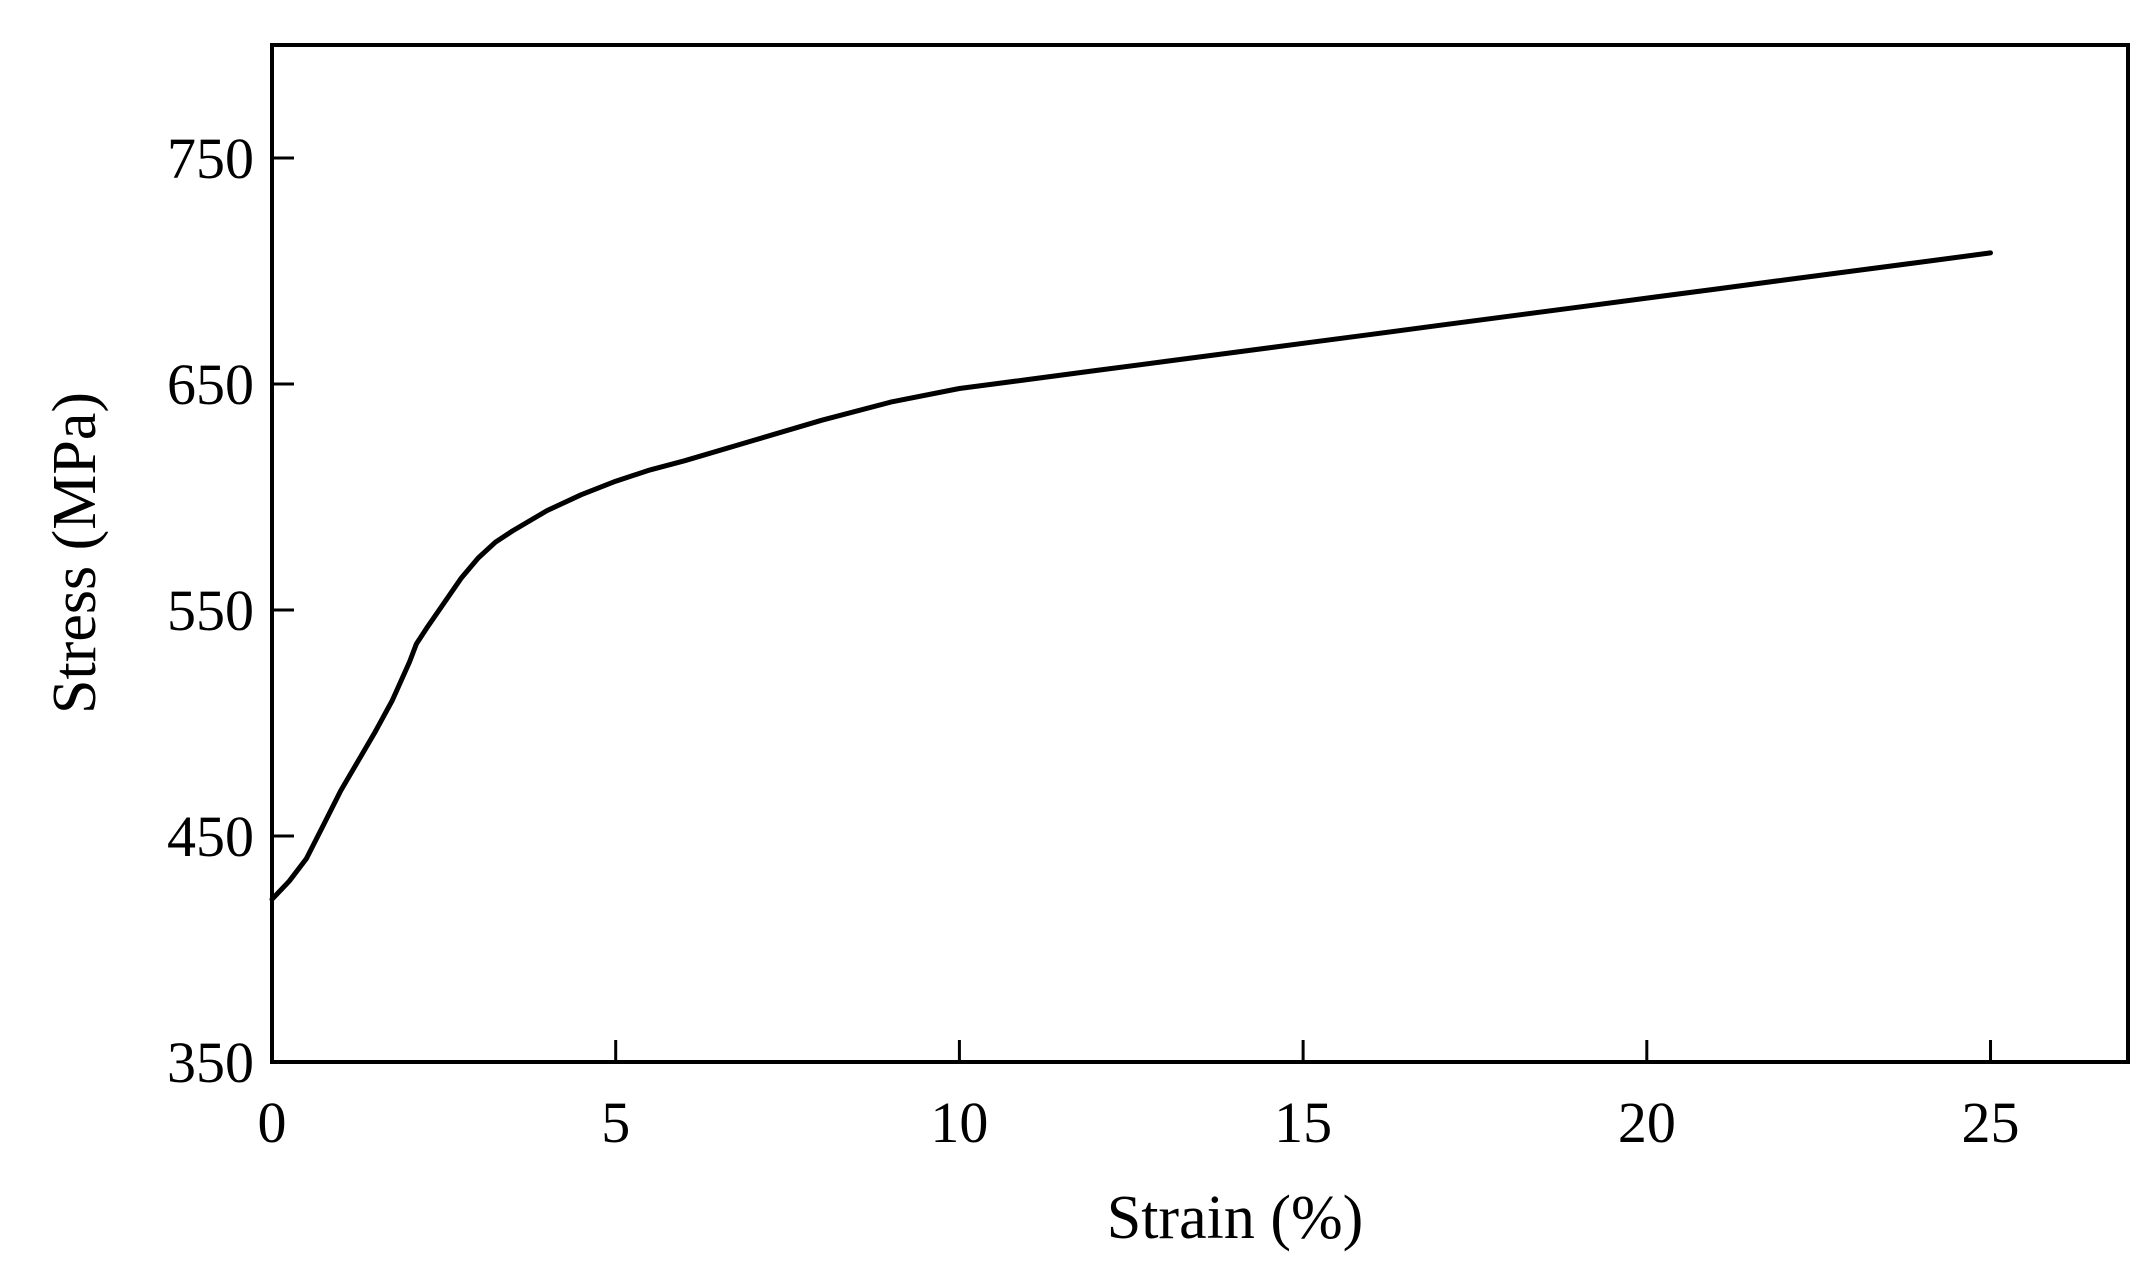  What do you see at coordinates (210, 384) in the screenshot?
I see `y-tick-label: 650` at bounding box center [210, 384].